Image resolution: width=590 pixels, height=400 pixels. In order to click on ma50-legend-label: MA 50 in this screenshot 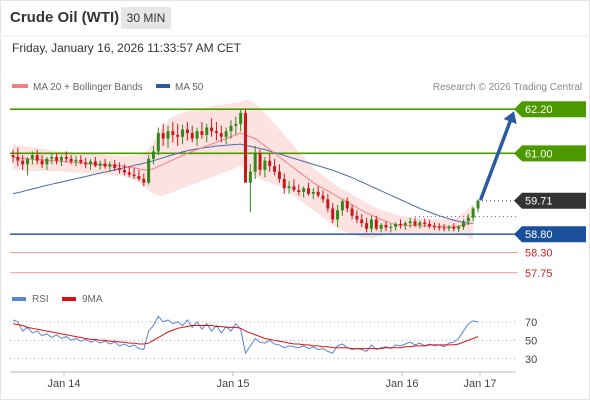, I will do `click(189, 87)`.